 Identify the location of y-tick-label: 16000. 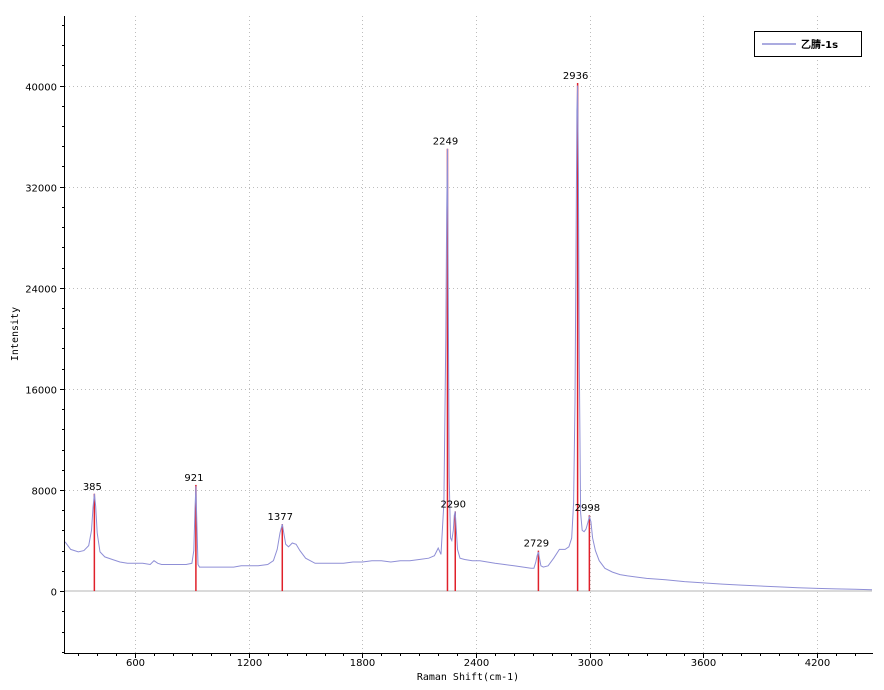
(41, 391).